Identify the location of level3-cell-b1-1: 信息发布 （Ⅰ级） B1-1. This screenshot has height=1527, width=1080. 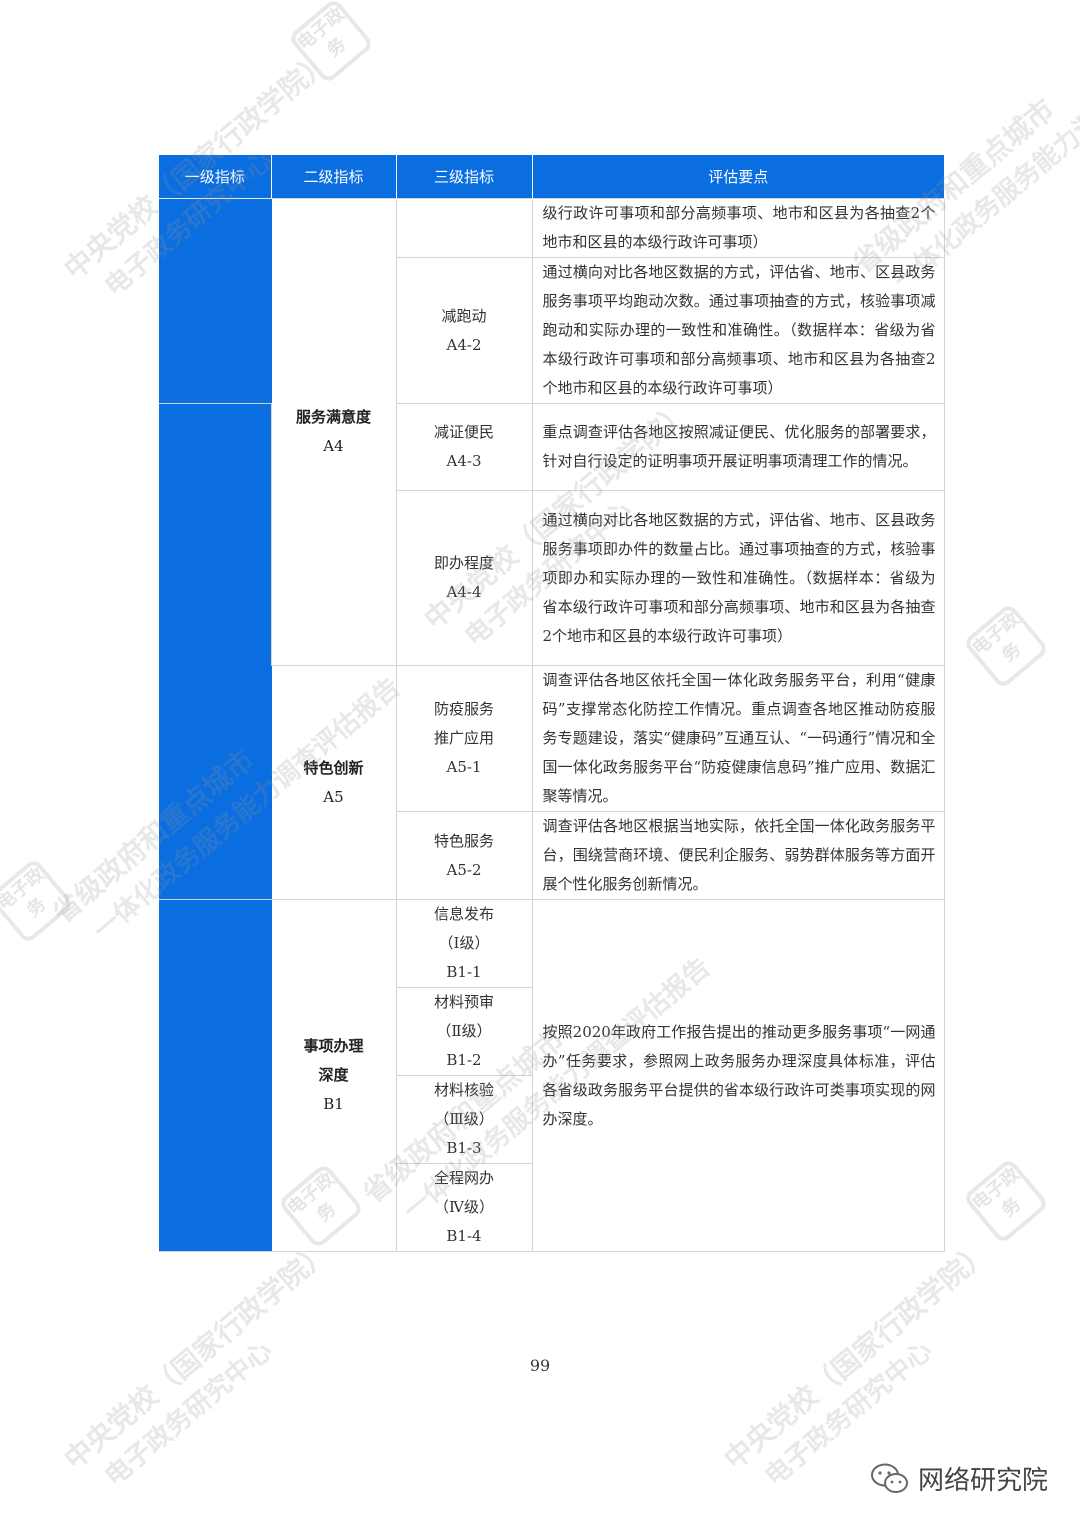
(464, 943).